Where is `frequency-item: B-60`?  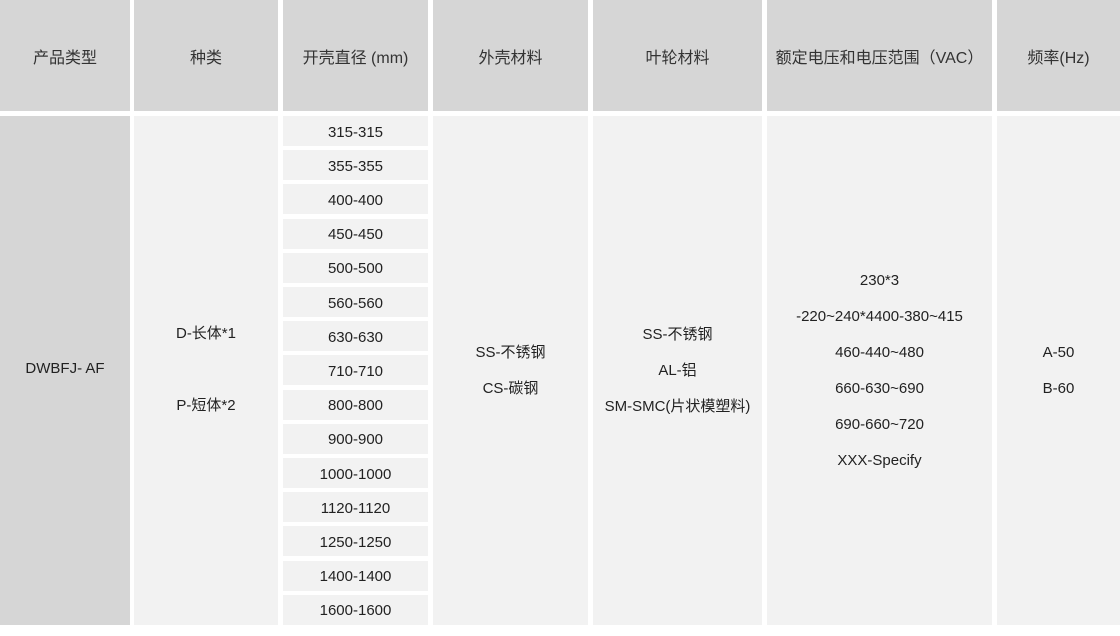 frequency-item: B-60 is located at coordinates (1058, 388).